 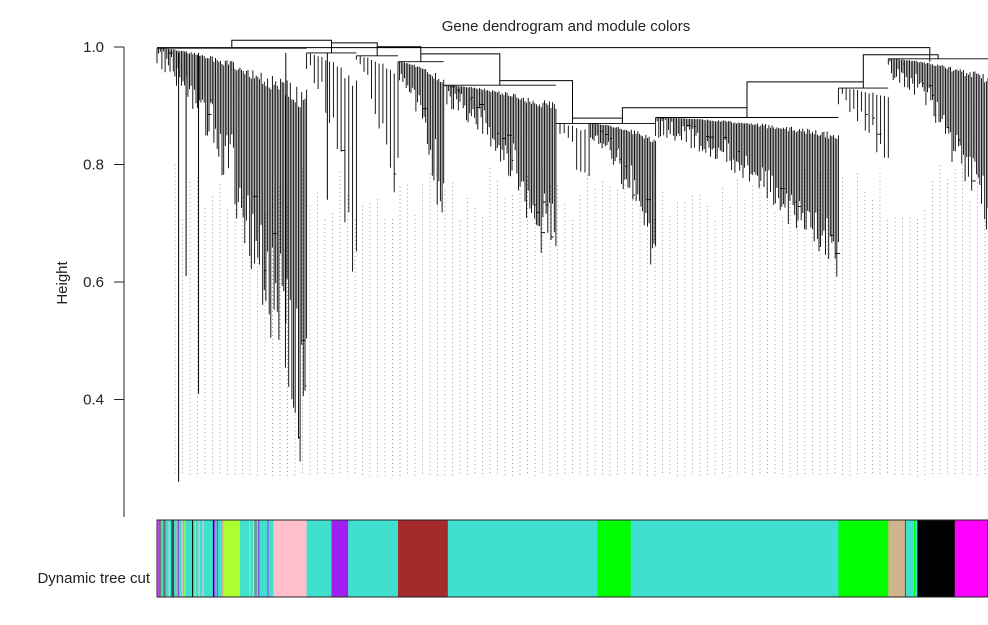 I want to click on y-axis-label: Height, so click(x=62, y=282).